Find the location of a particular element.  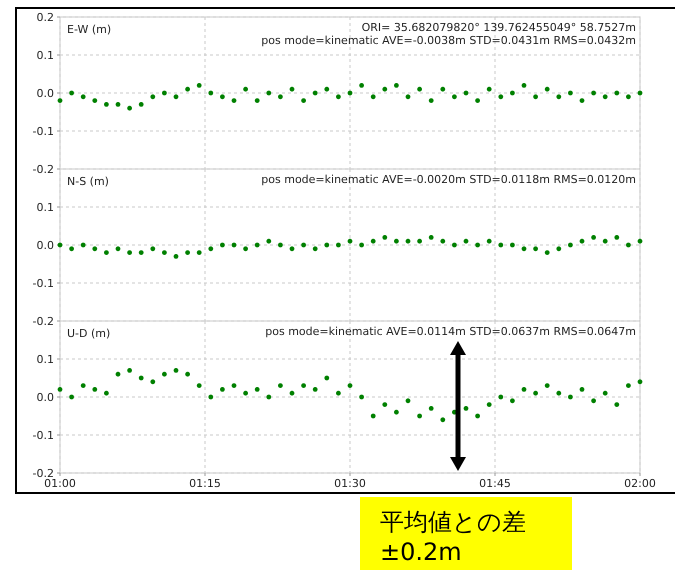

x-tick-label: 01:30 is located at coordinates (350, 483).